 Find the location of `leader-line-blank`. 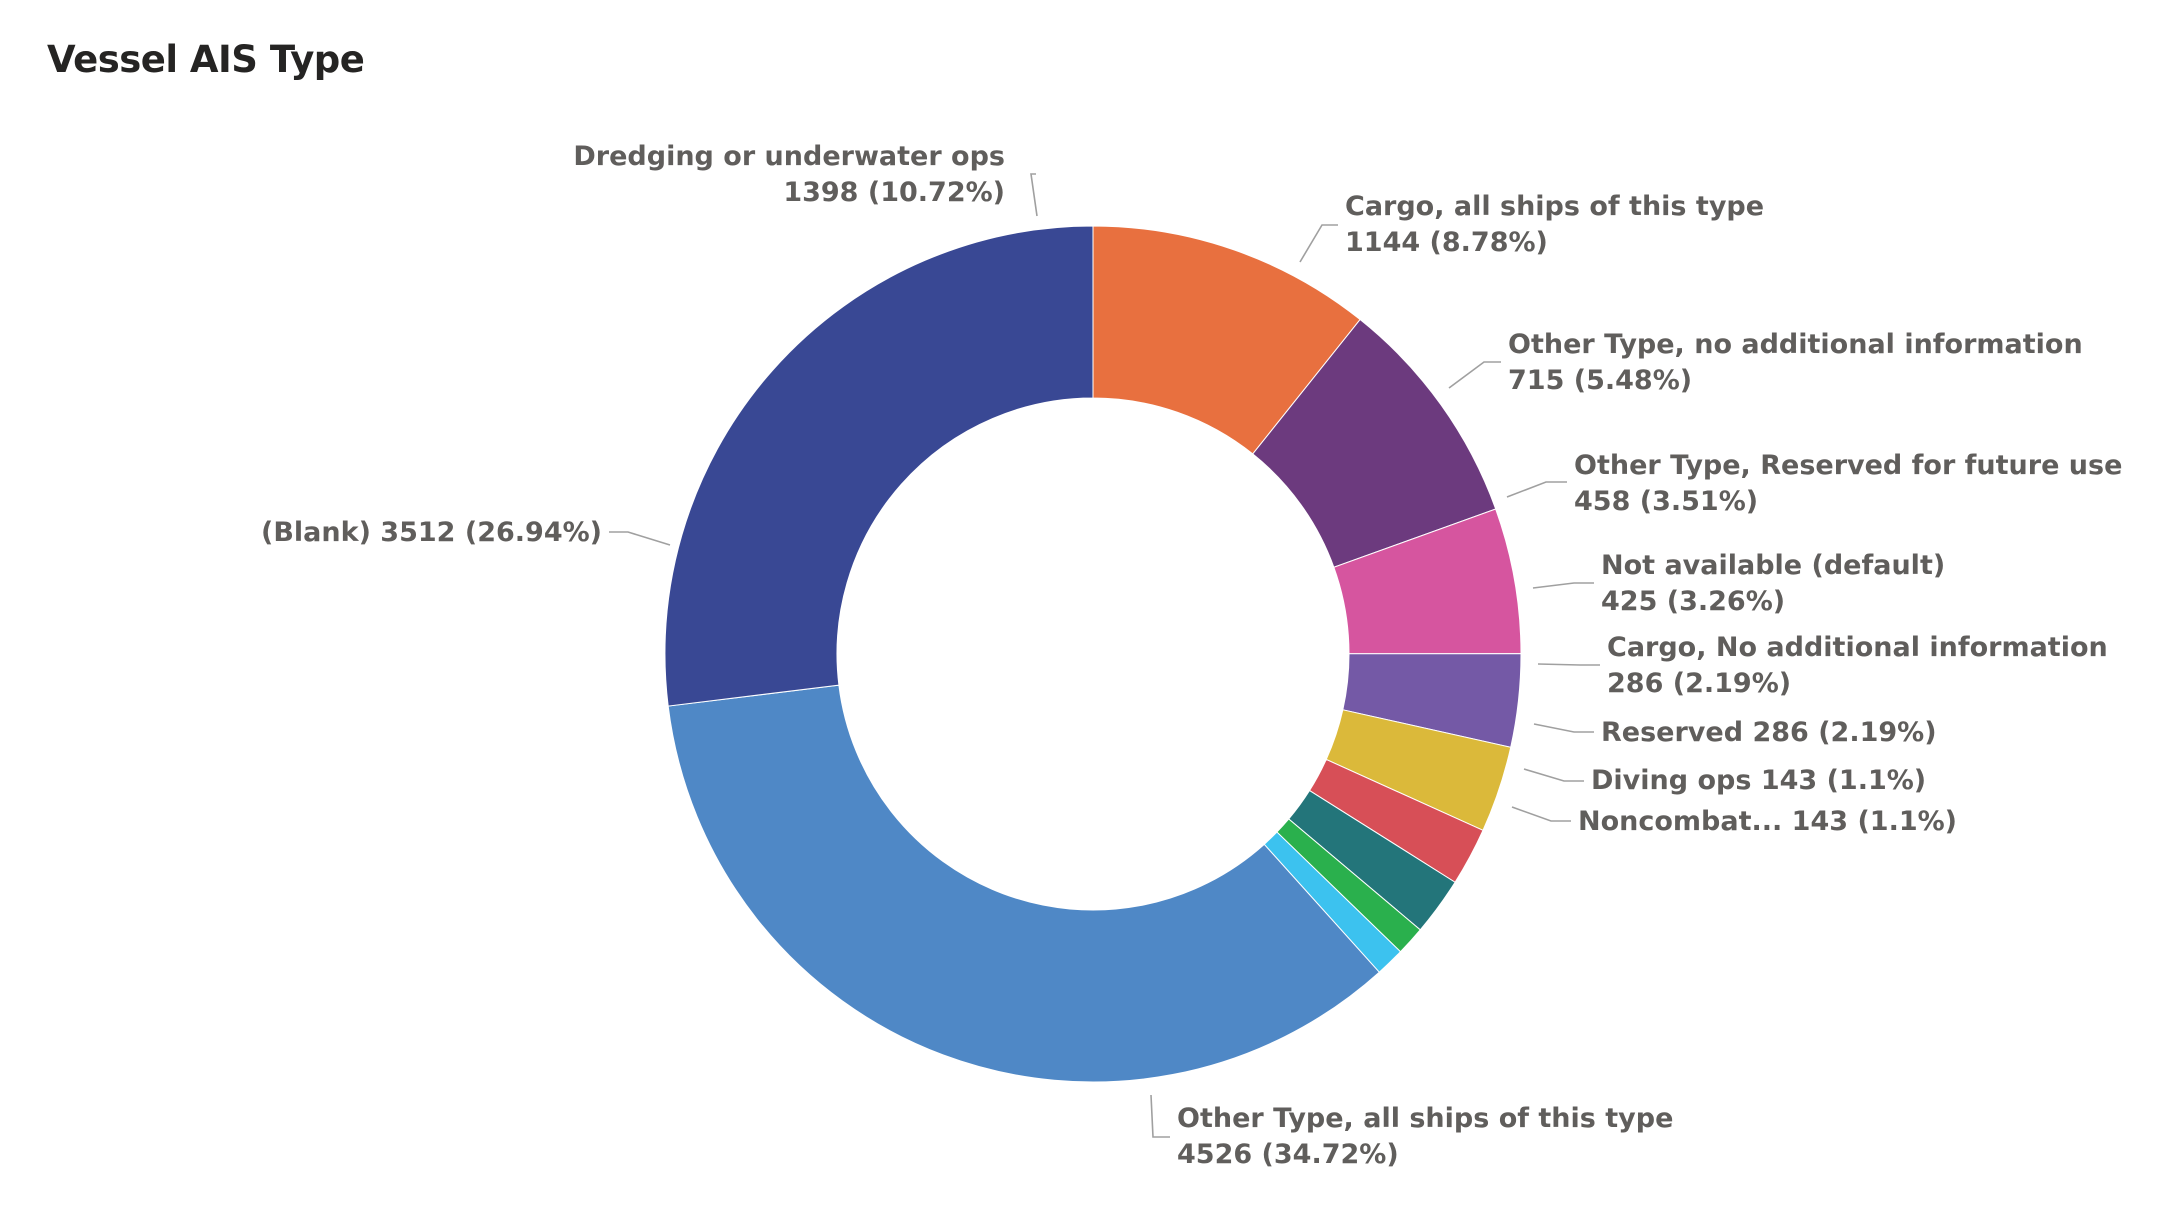

leader-line-blank is located at coordinates (640, 538).